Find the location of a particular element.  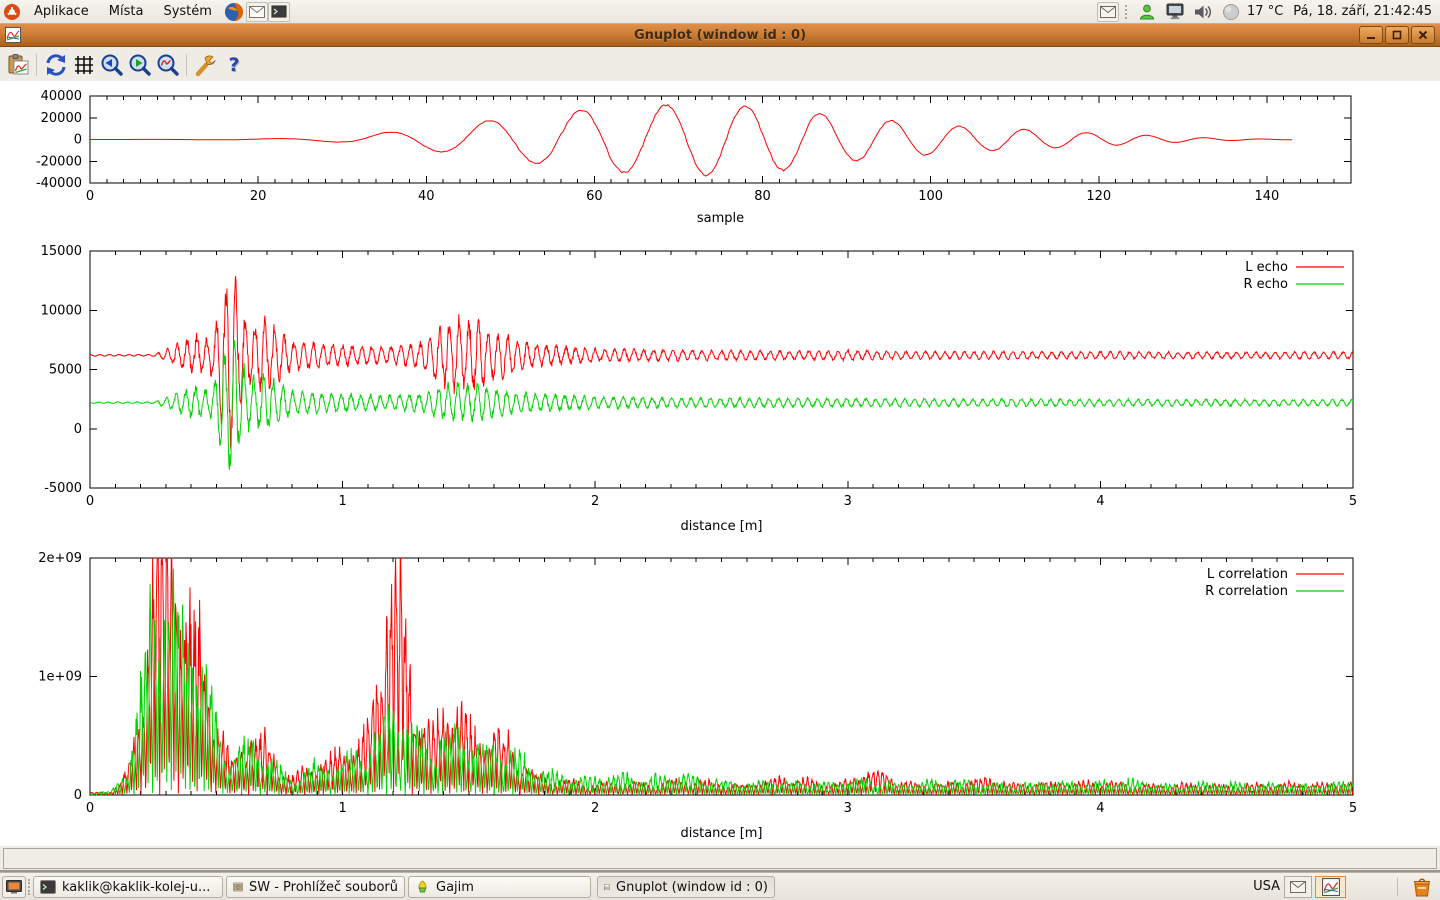

zoom-next-button is located at coordinates (140, 65).